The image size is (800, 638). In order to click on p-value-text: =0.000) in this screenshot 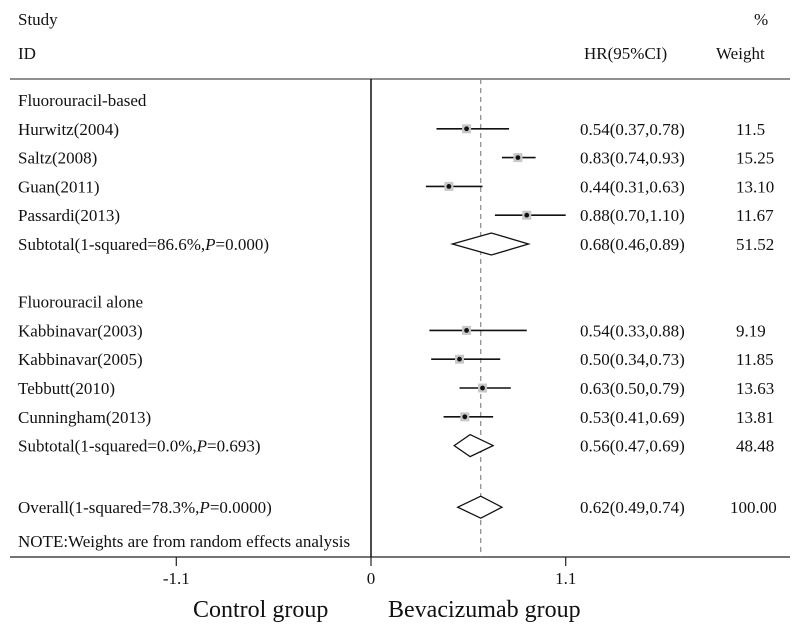, I will do `click(243, 244)`.